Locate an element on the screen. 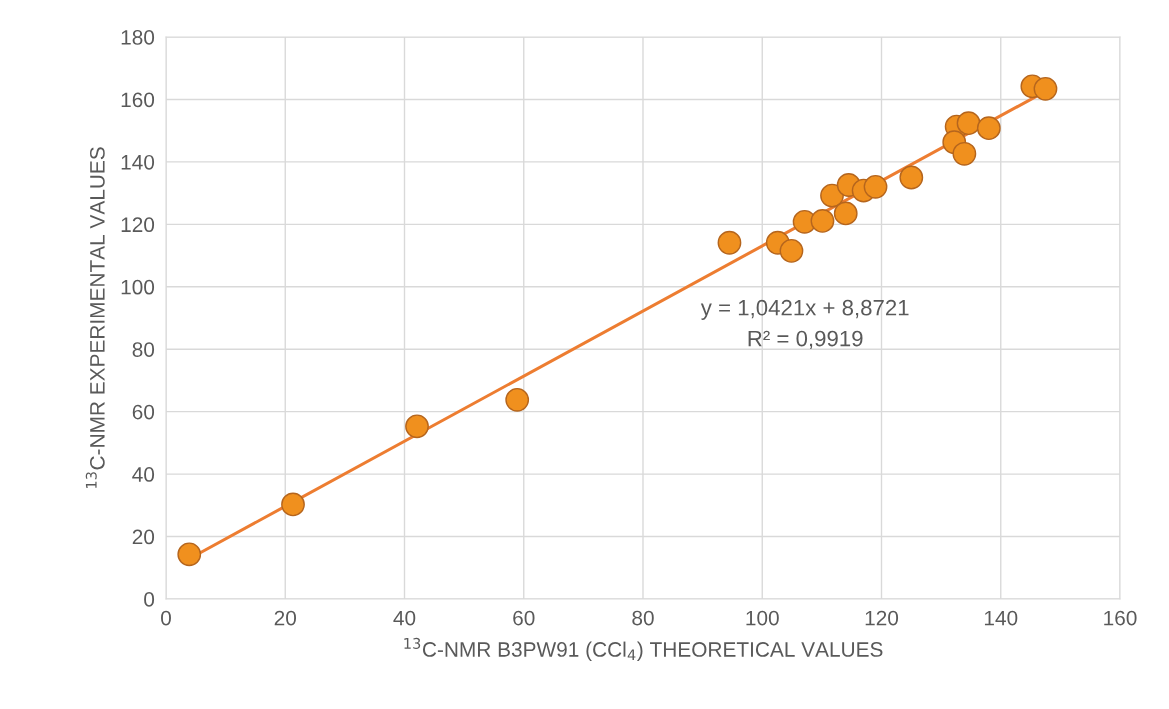 The height and width of the screenshot is (709, 1169). y-tick-label: 100 is located at coordinates (138, 287).